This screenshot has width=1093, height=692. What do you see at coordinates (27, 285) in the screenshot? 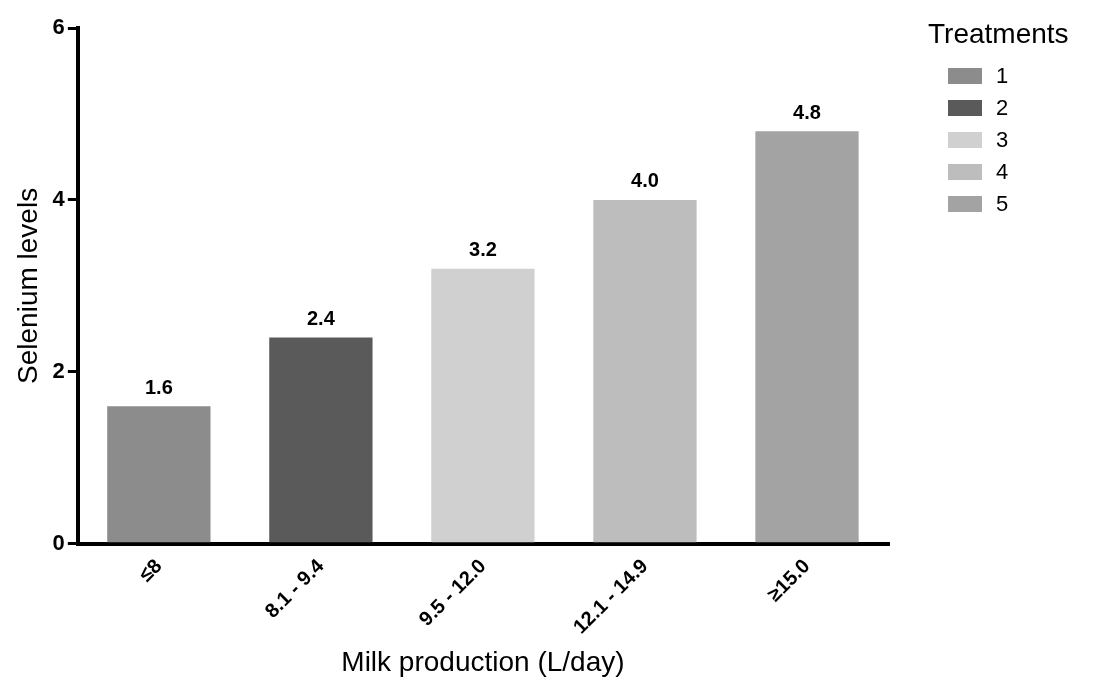
I see `y-axis-title: Selenium levels` at bounding box center [27, 285].